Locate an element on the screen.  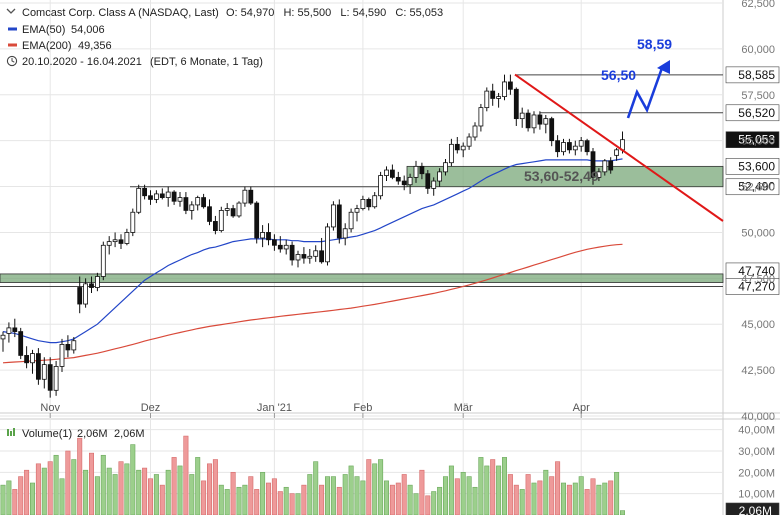
price-tick-label: 52,500 is located at coordinates (758, 188).